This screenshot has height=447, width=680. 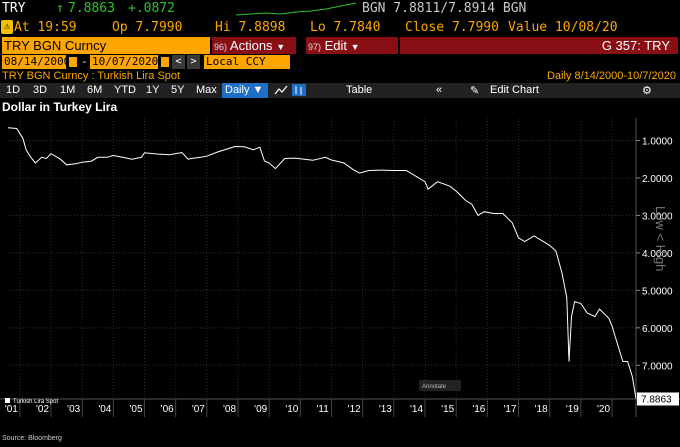 I want to click on currency-label: Local CCY, so click(x=236, y=61).